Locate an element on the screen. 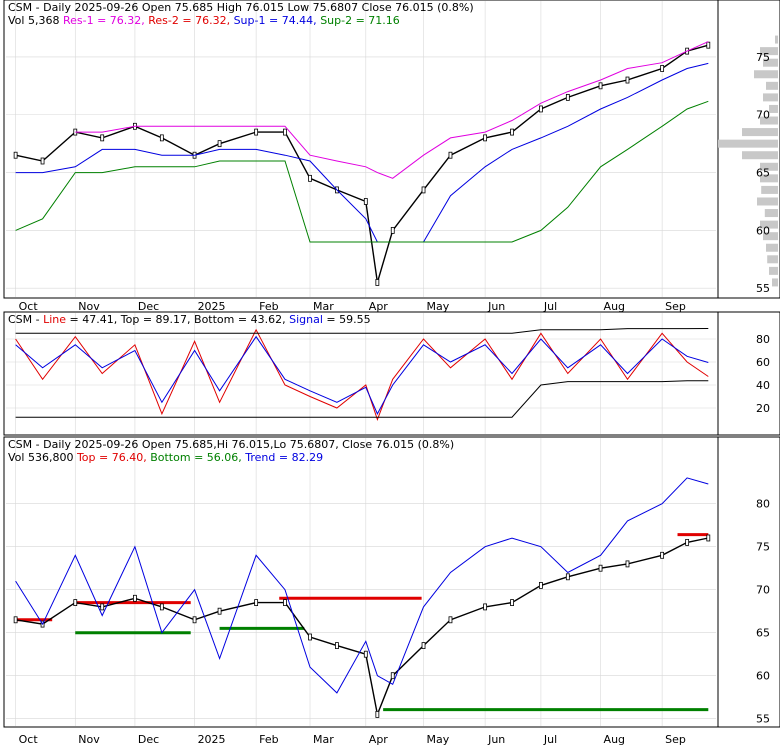 The image size is (780, 745). mid-header-segment-1-0: CSM - is located at coordinates (25, 319).